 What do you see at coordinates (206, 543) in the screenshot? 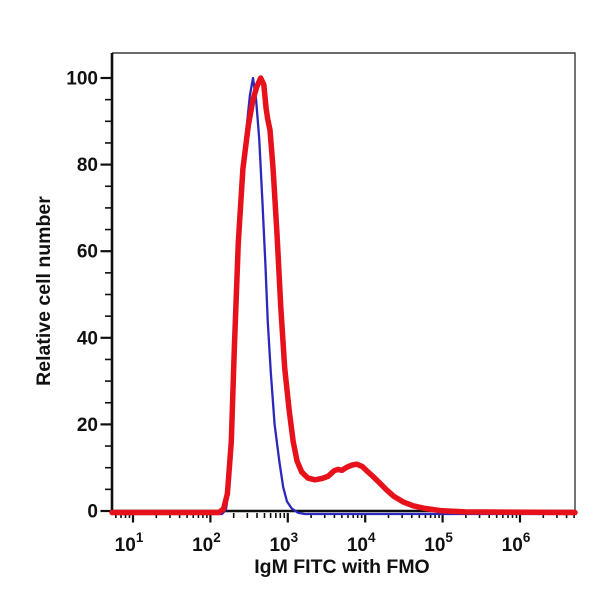
I see `x-tick-label: 10²` at bounding box center [206, 543].